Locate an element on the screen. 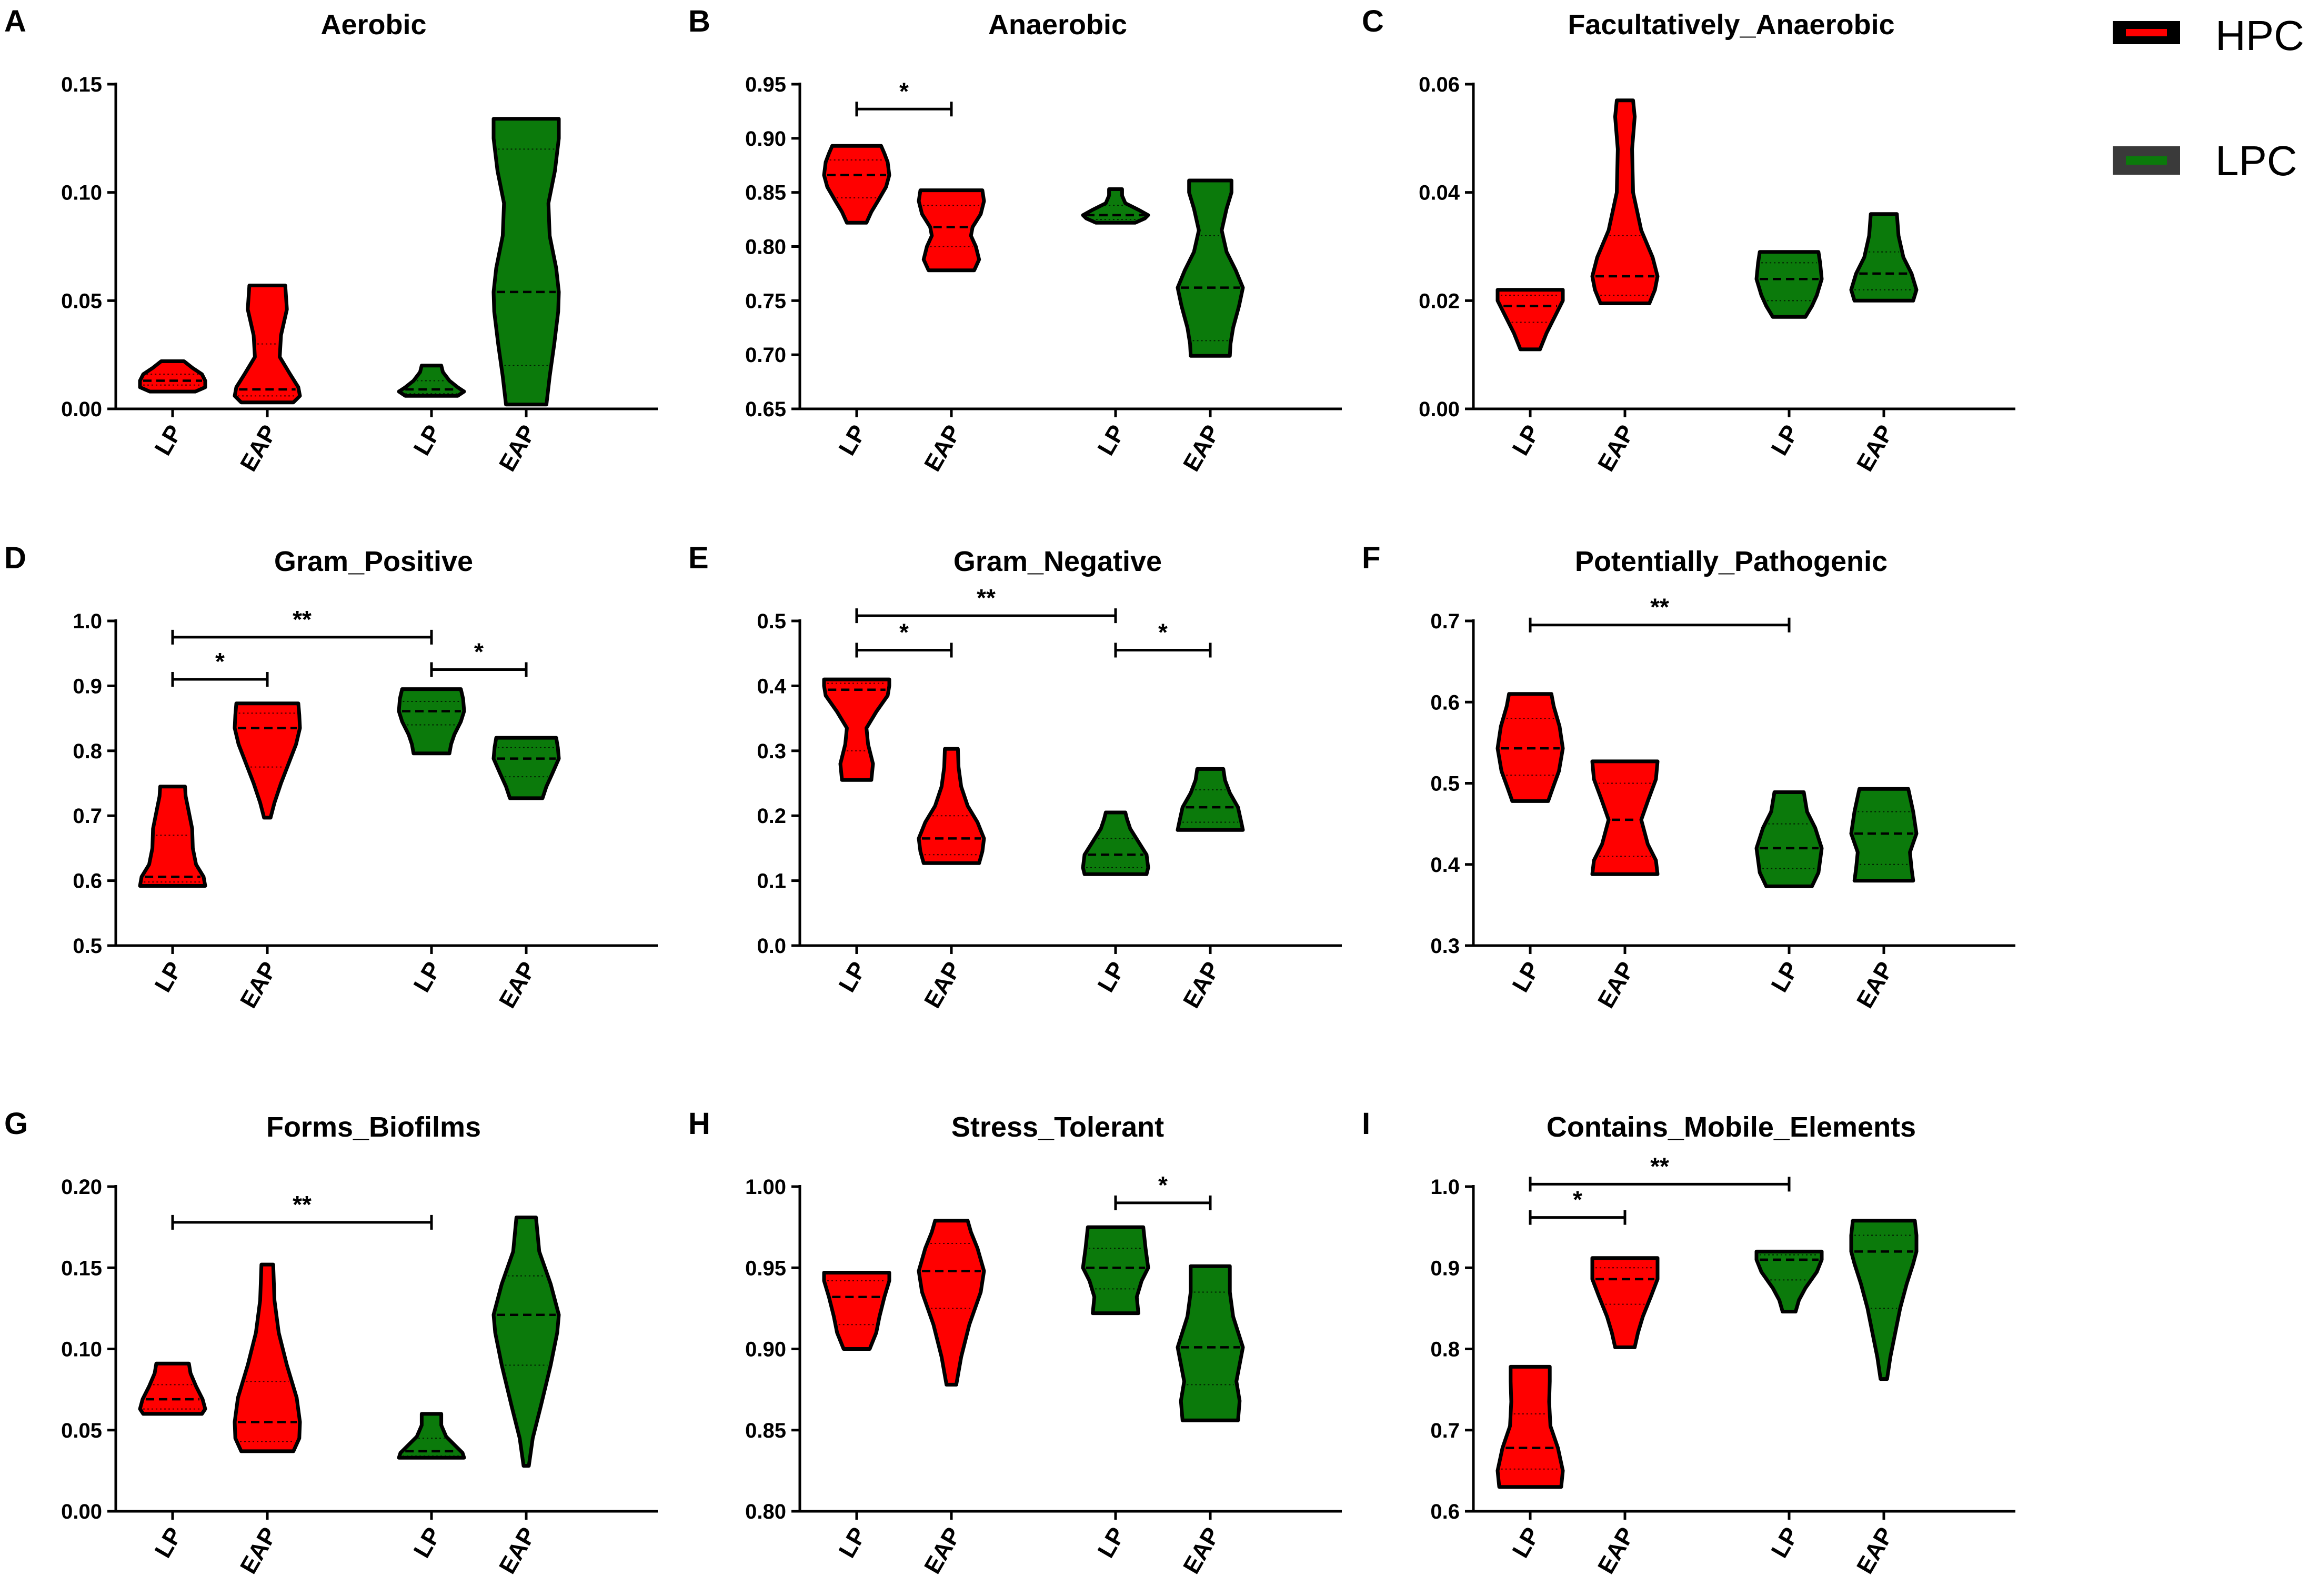 The width and height of the screenshot is (2319, 1596). legend-swatch-fill-hpc is located at coordinates (2146, 32).